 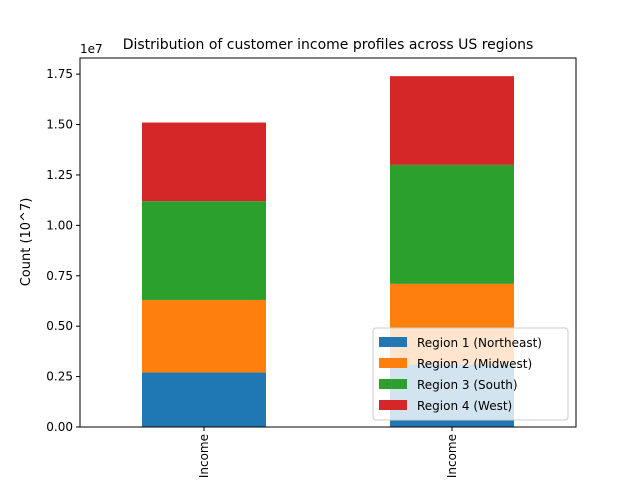 I want to click on y-axis-label: Count (10^7), so click(x=26, y=242).